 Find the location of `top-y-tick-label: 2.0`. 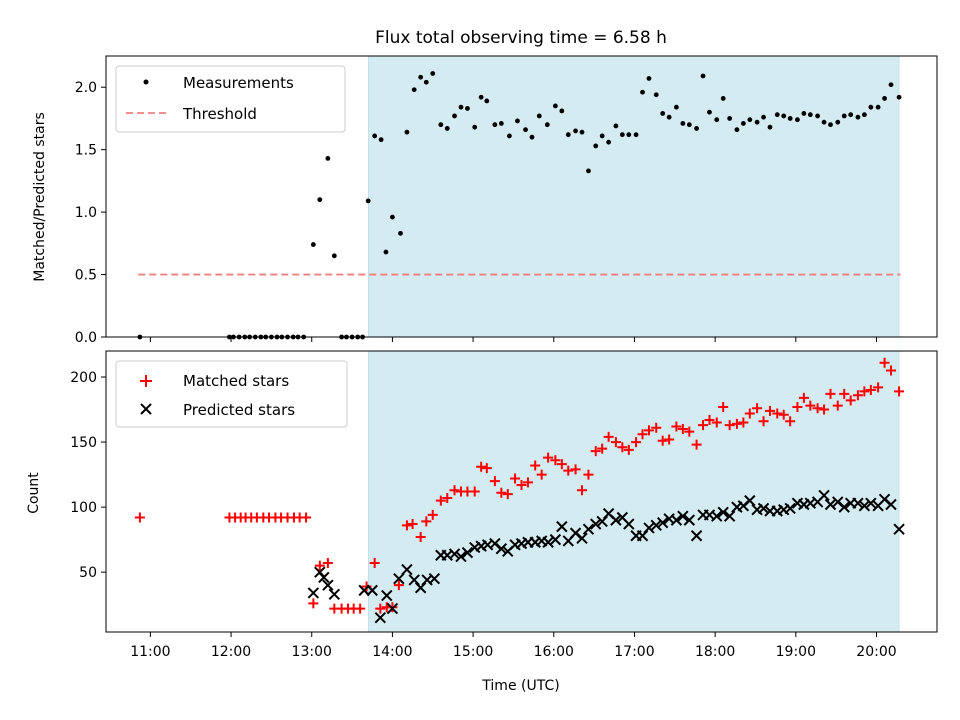

top-y-tick-label: 2.0 is located at coordinates (86, 88).